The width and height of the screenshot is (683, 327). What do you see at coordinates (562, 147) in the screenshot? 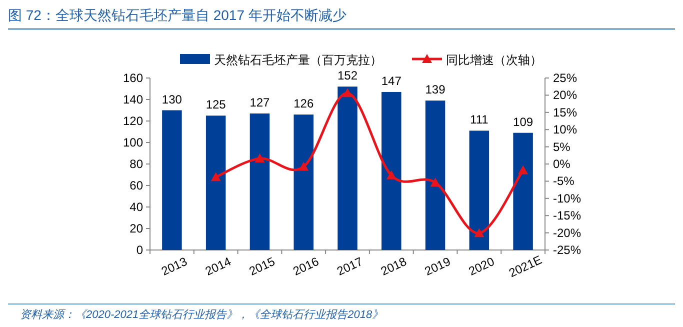
I see `y2-tick-label: 5%` at bounding box center [562, 147].